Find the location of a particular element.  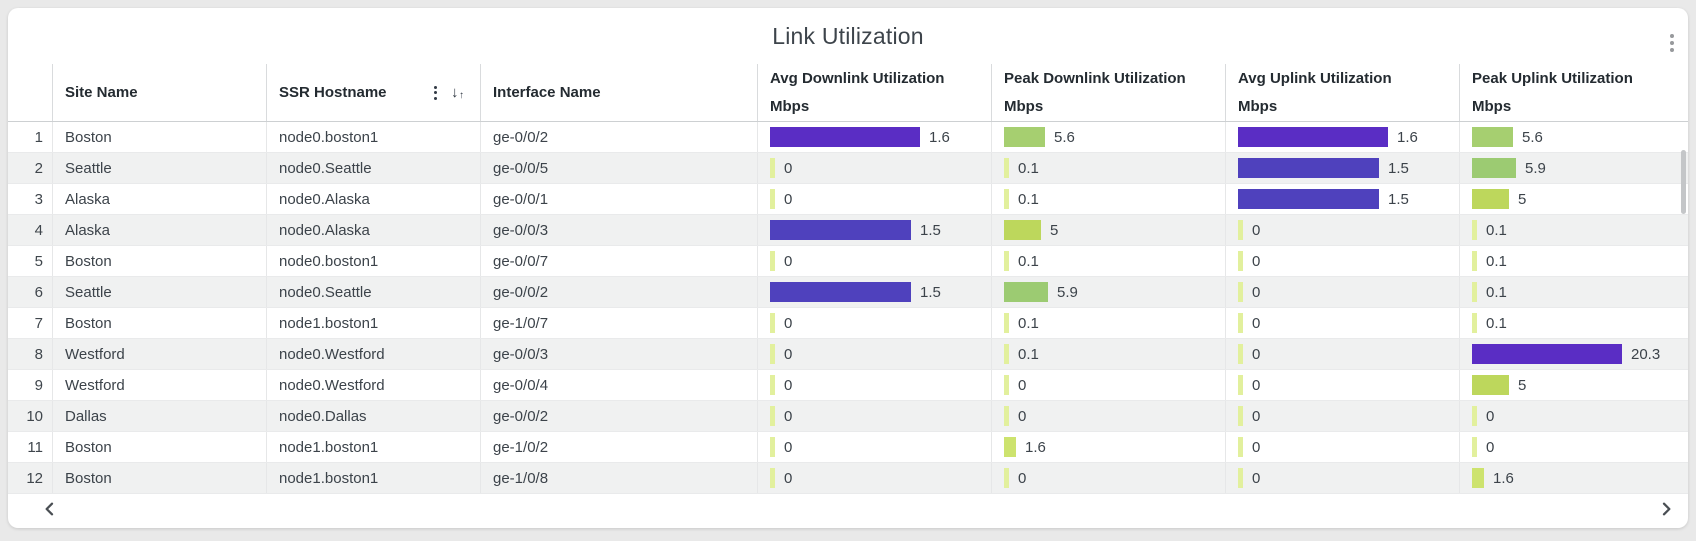

column-header-avg-downlink: Avg Downlink Utilization Mbps is located at coordinates (875, 92).